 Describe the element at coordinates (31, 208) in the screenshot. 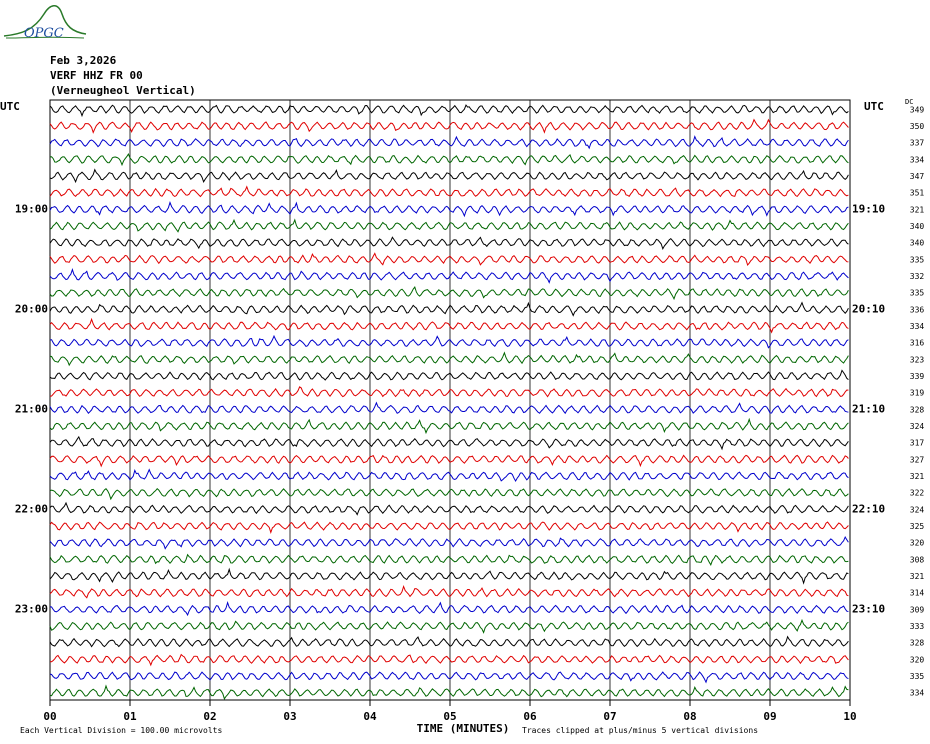

I see `left-hour-label: 19:00` at that location.